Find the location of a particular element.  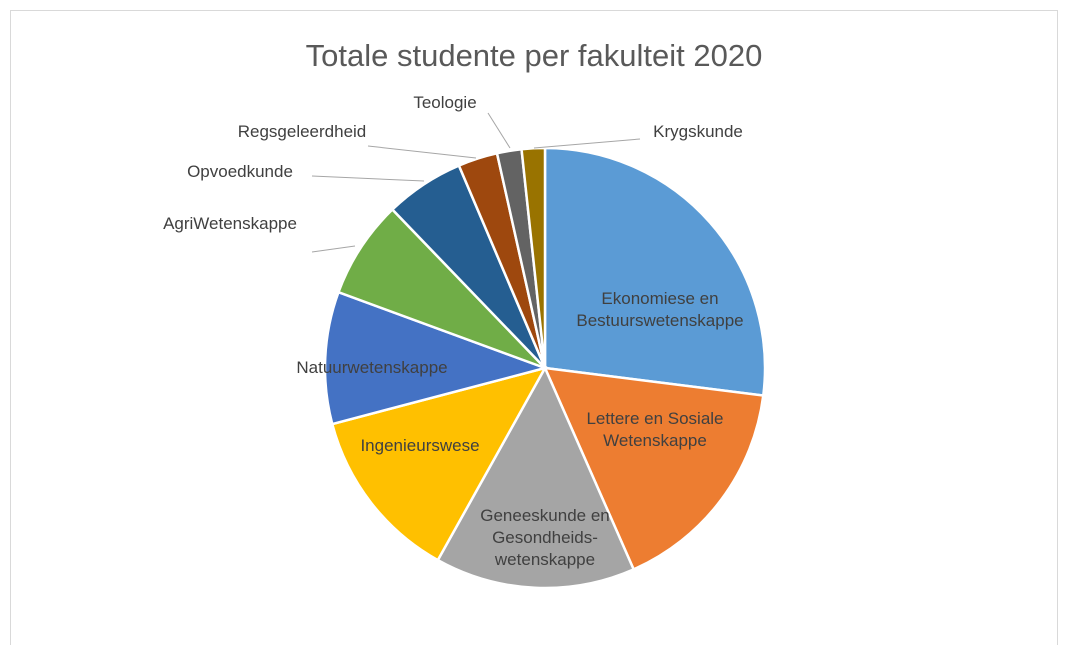

slice-label: Teologie is located at coordinates (445, 102).